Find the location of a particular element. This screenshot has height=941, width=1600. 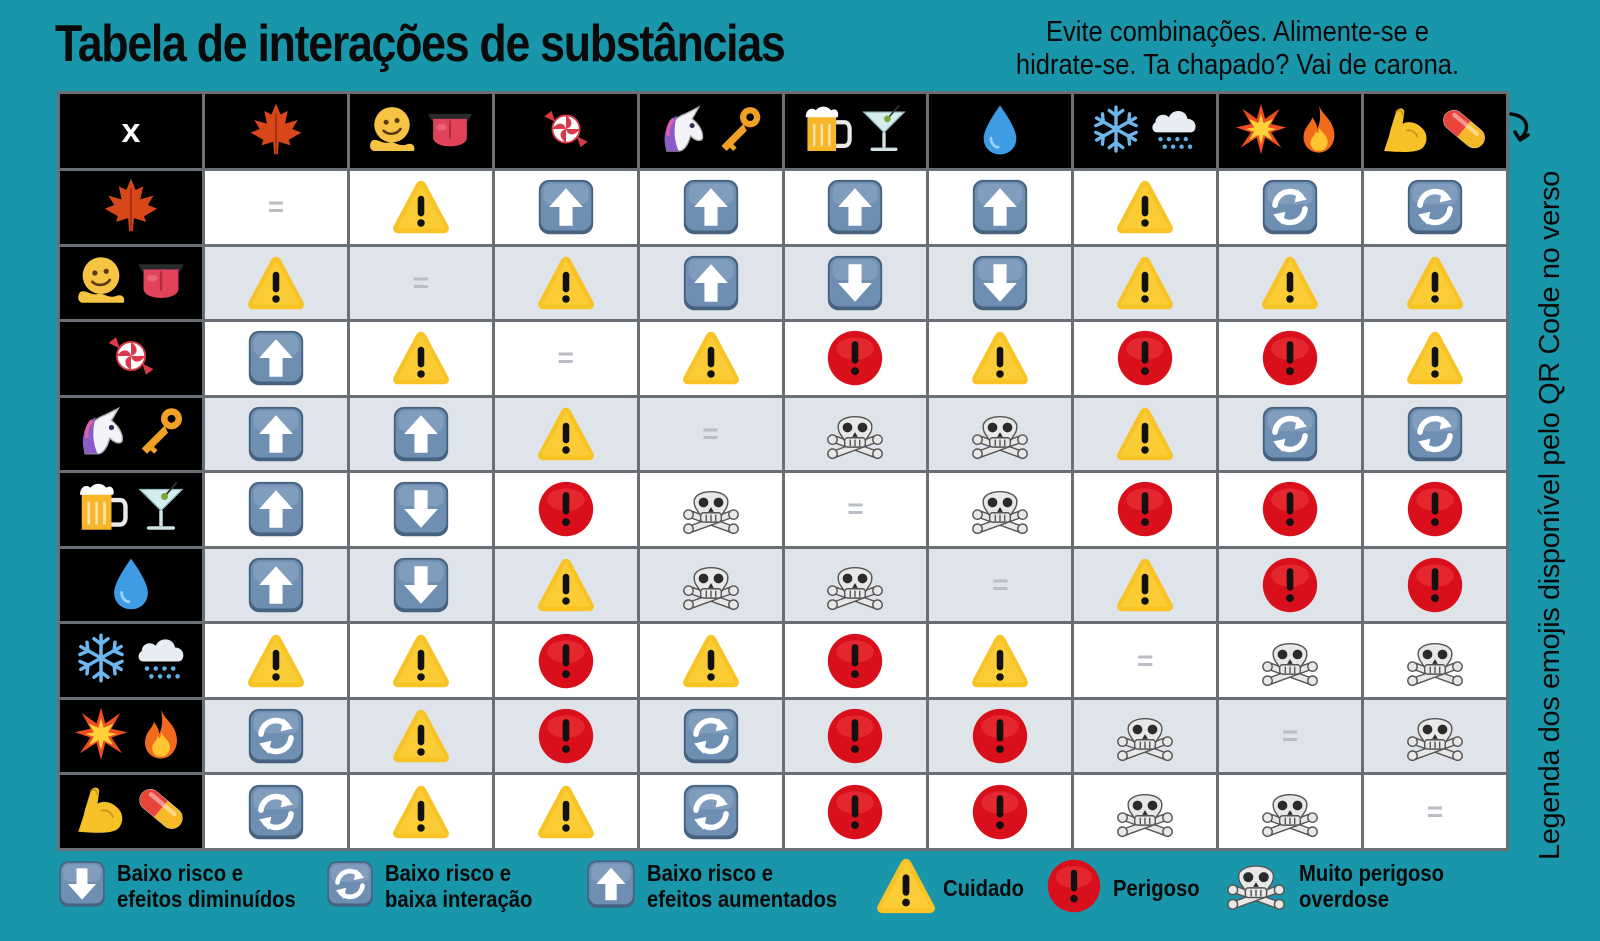

page-title: Tabela de interações de substâncias is located at coordinates (420, 44).